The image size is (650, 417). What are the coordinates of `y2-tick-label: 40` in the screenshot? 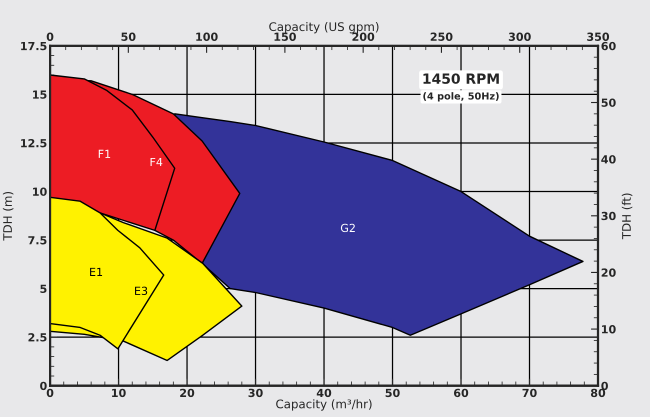 It's located at (608, 159).